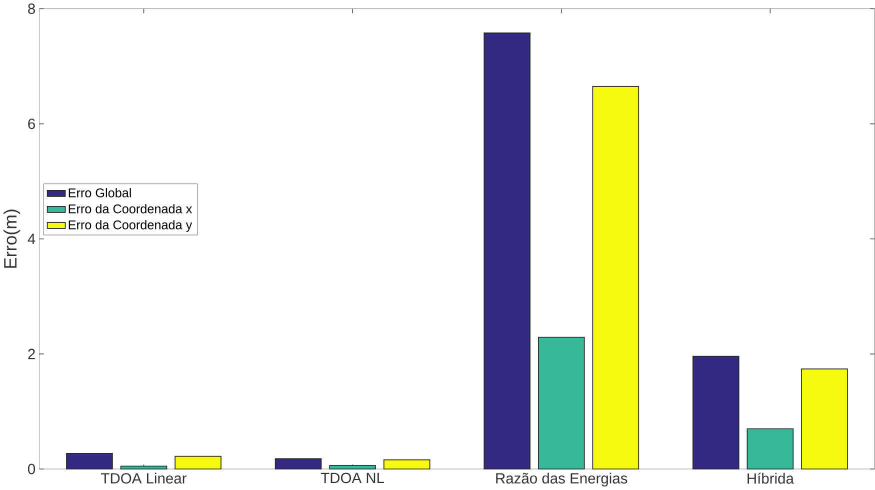  I want to click on y-tick-label: 4, so click(32, 239).